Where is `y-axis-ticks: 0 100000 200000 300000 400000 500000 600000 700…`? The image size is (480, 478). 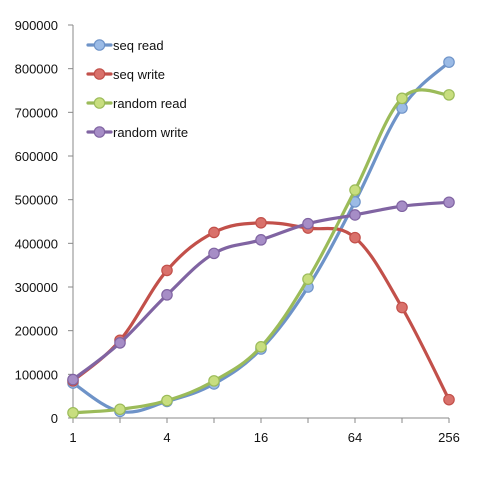
y-axis-ticks: 0 100000 200000 300000 400000 500000 600000 700… is located at coordinates (44, 222).